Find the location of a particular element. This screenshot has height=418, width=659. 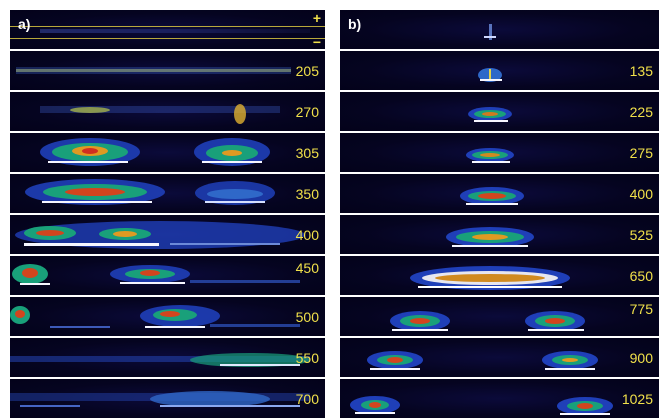

strip-a-8: 550 is located at coordinates (167, 357).